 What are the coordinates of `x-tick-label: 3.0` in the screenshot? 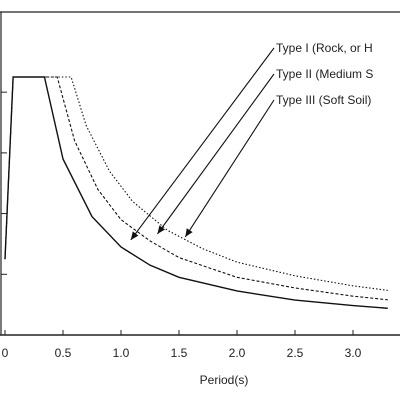 It's located at (353, 353).